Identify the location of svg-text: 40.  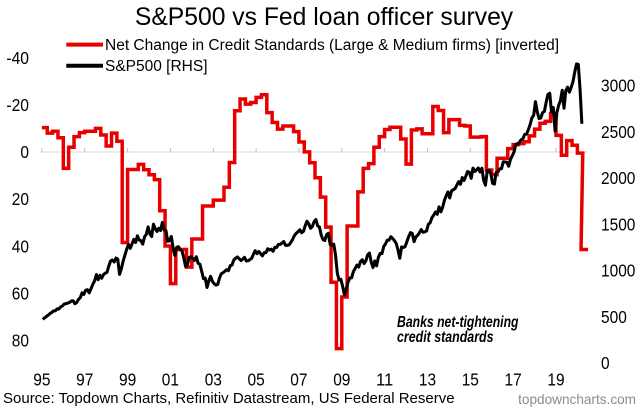
(20, 246).